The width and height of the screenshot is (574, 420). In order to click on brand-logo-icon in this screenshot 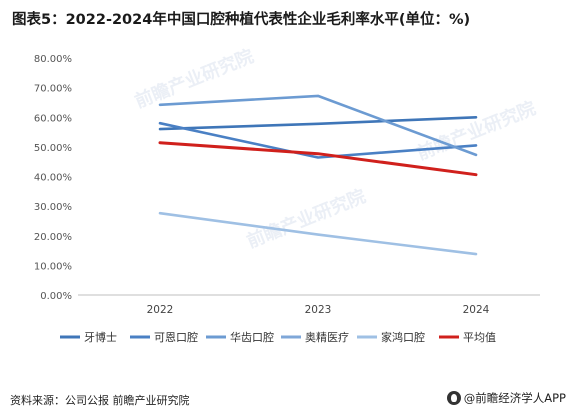, I will do `click(453, 398)`.